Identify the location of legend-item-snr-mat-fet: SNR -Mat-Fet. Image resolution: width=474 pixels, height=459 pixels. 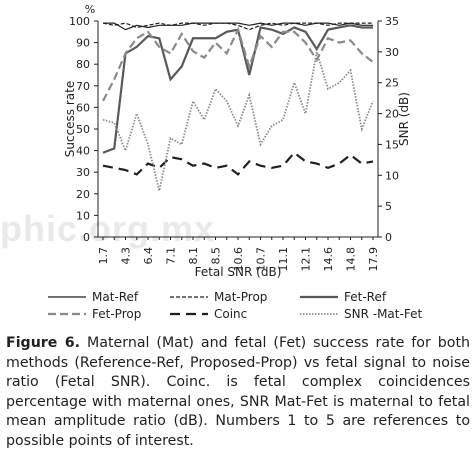
(361, 314).